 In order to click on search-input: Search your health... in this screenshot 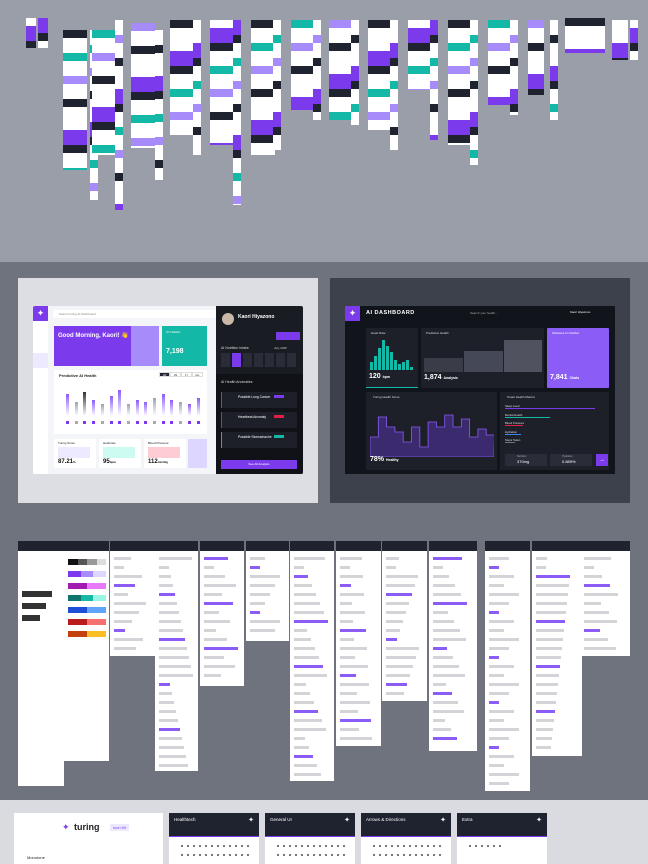, I will do `click(484, 313)`.